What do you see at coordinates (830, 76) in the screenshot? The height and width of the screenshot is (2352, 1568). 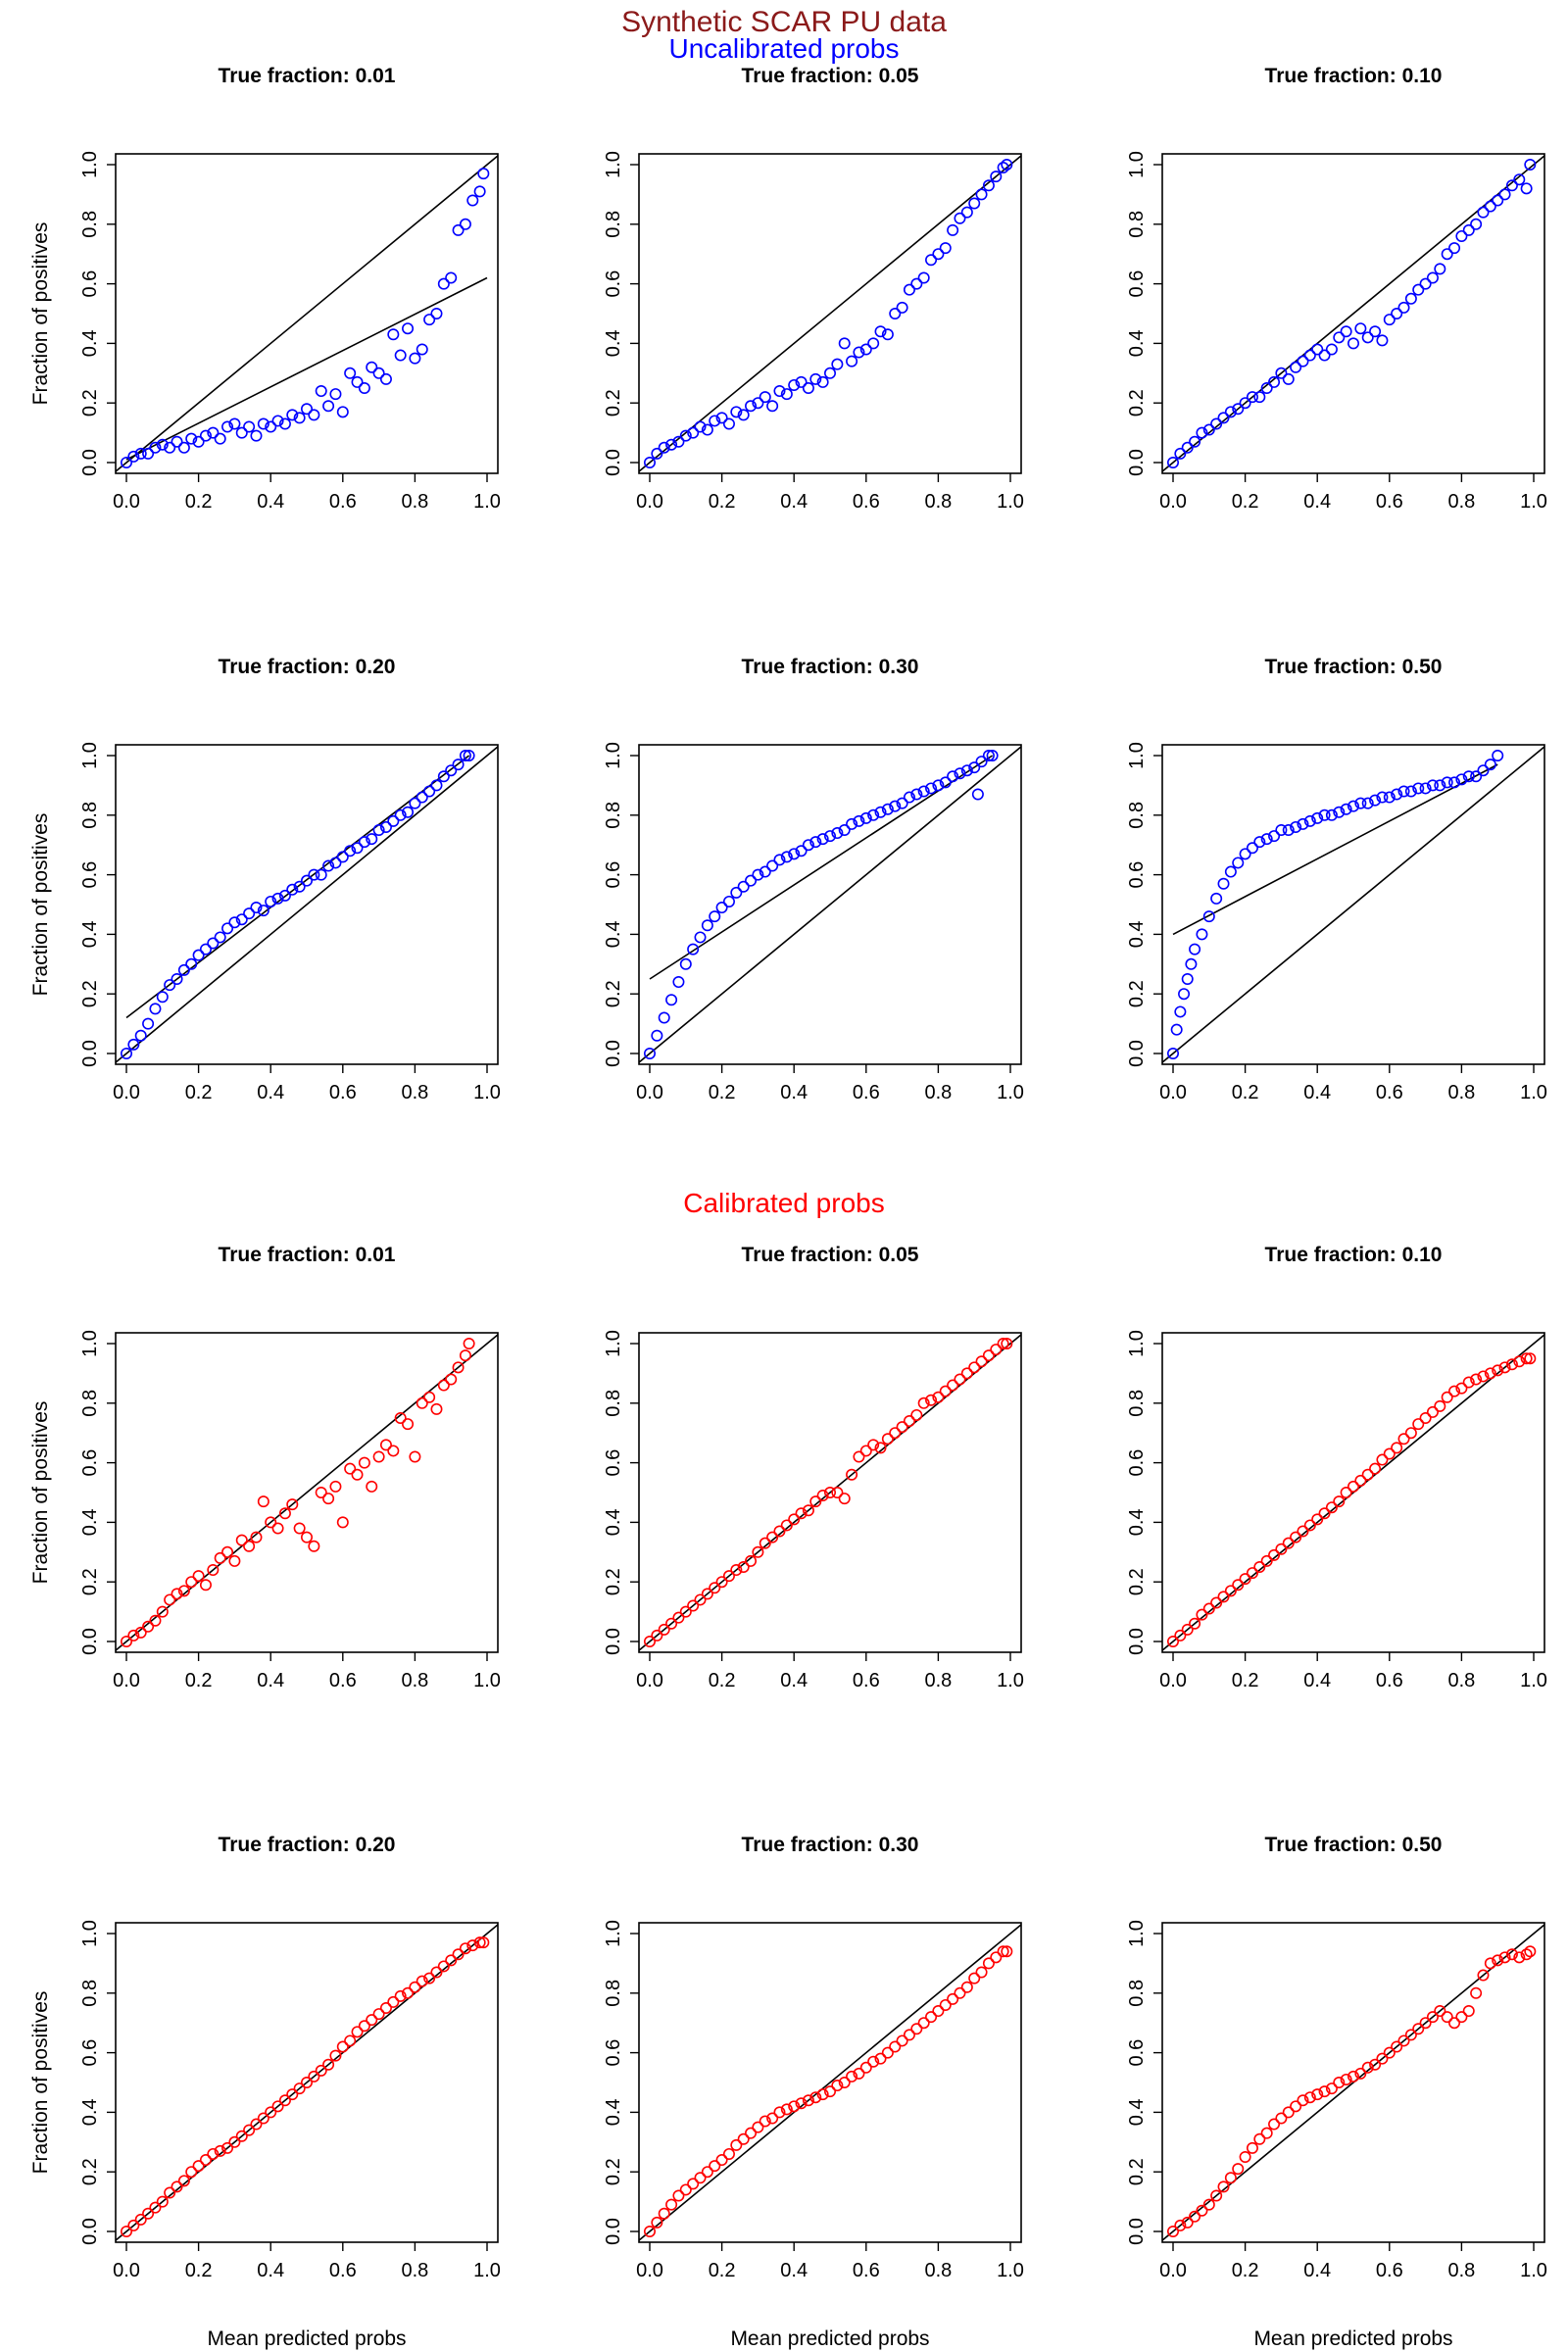 I see `panel-title: True fraction: 0.05` at bounding box center [830, 76].